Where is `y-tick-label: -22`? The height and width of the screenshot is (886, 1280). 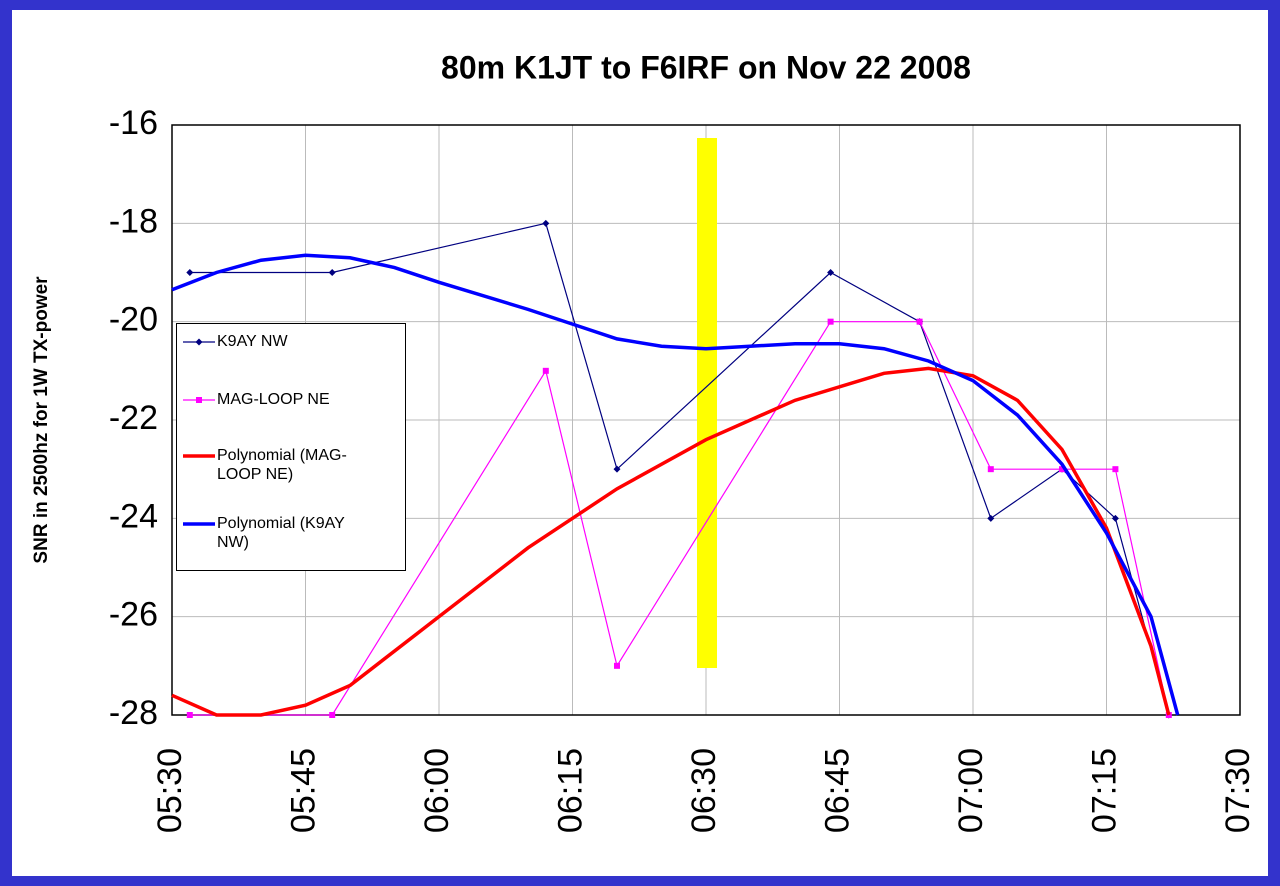 y-tick-label: -22 is located at coordinates (133, 418).